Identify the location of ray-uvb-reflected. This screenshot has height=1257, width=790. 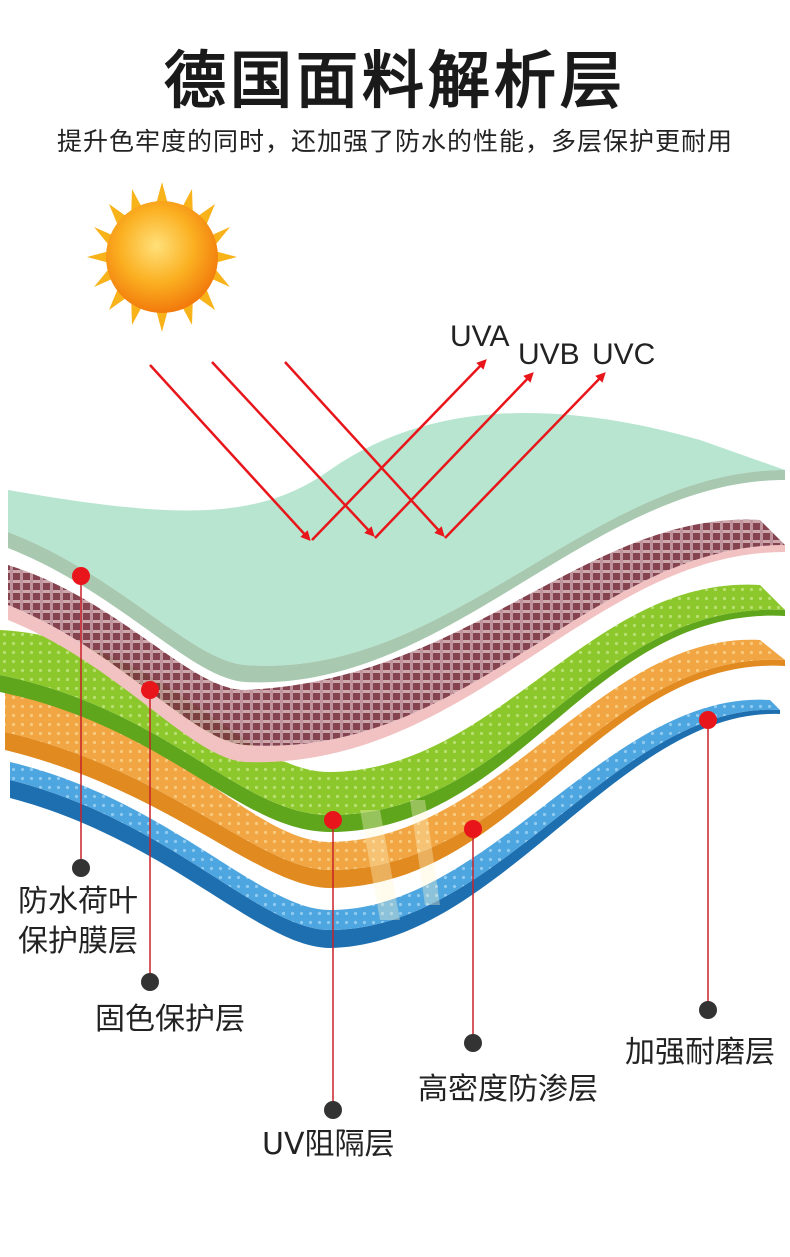
(454, 455).